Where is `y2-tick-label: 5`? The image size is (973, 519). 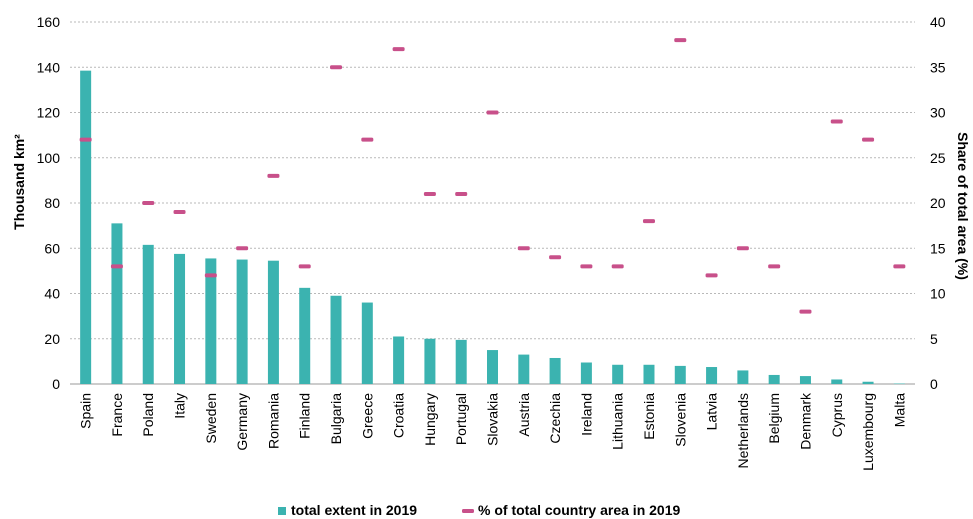
y2-tick-label: 5 is located at coordinates (934, 339).